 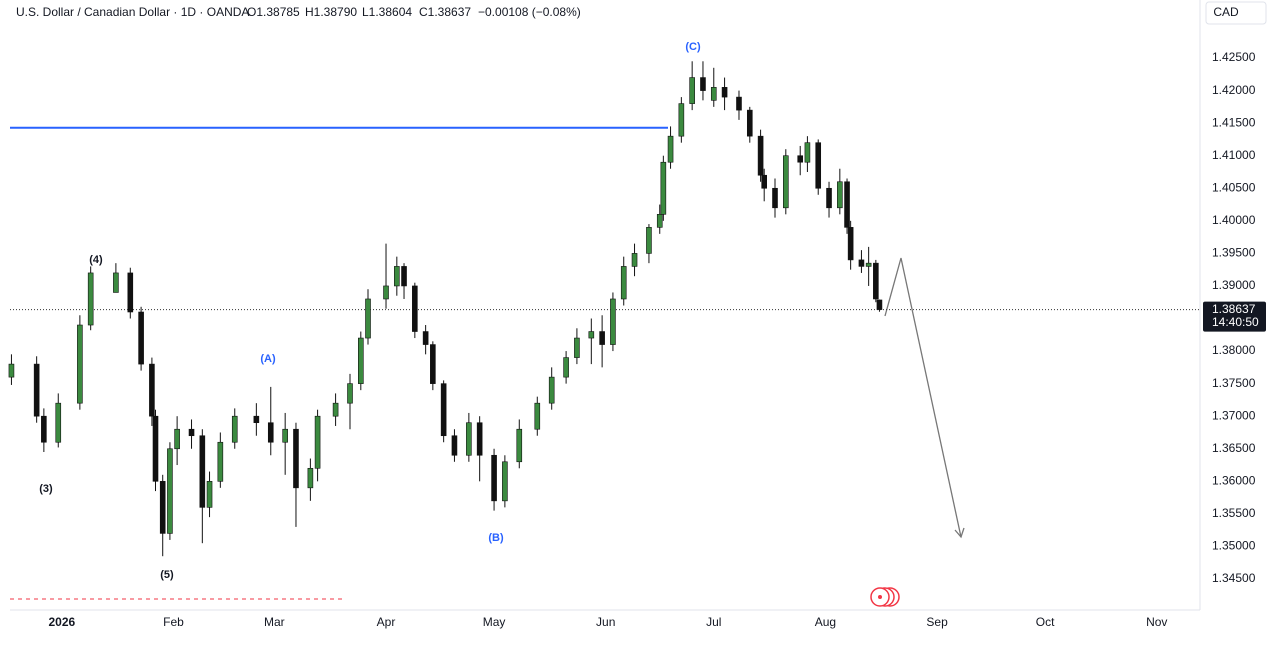 I want to click on x-tick-label: May, so click(x=494, y=622).